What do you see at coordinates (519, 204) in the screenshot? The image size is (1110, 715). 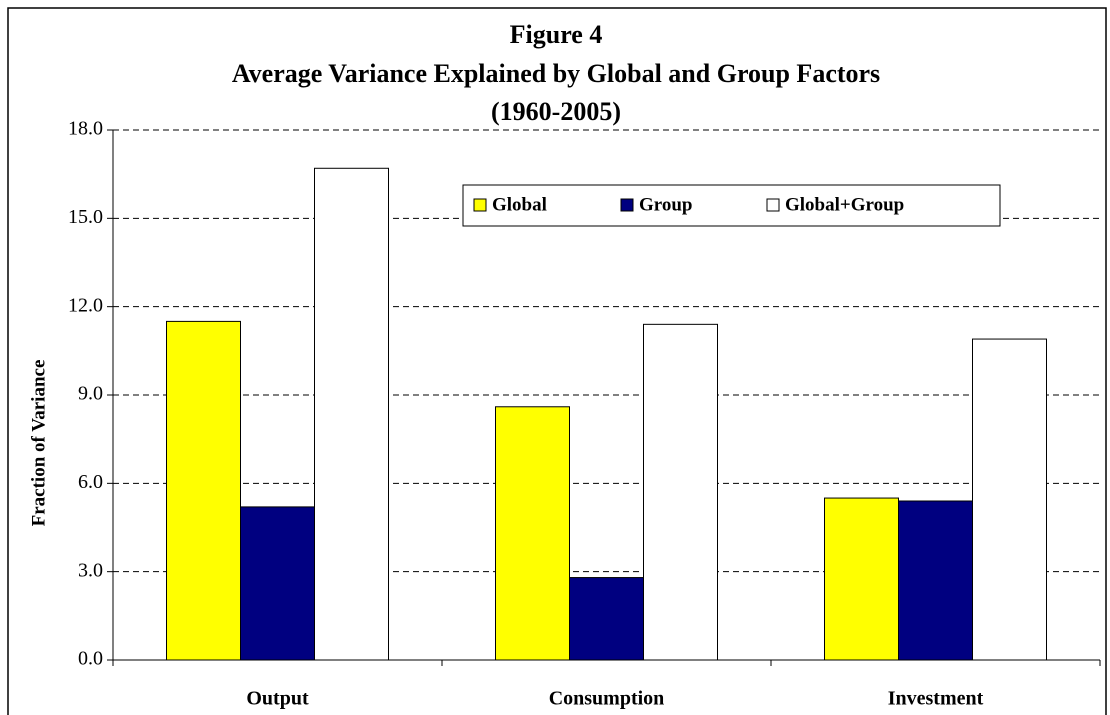 I see `legend-label: Global` at bounding box center [519, 204].